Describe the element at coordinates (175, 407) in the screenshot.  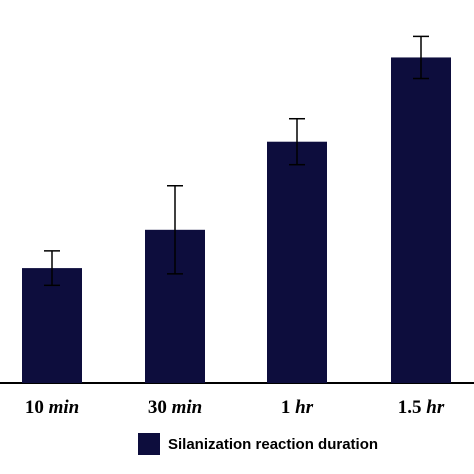
I see `x-tick-label: 30 min` at that location.